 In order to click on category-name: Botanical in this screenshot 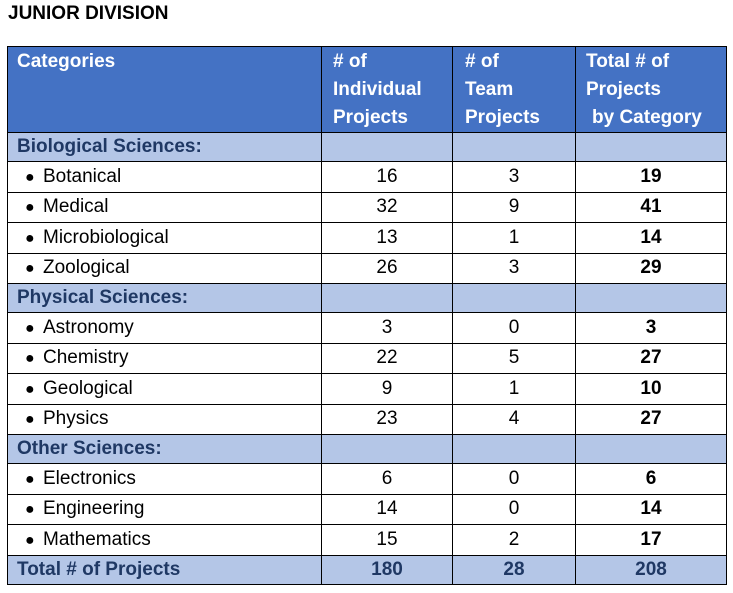, I will do `click(82, 176)`.